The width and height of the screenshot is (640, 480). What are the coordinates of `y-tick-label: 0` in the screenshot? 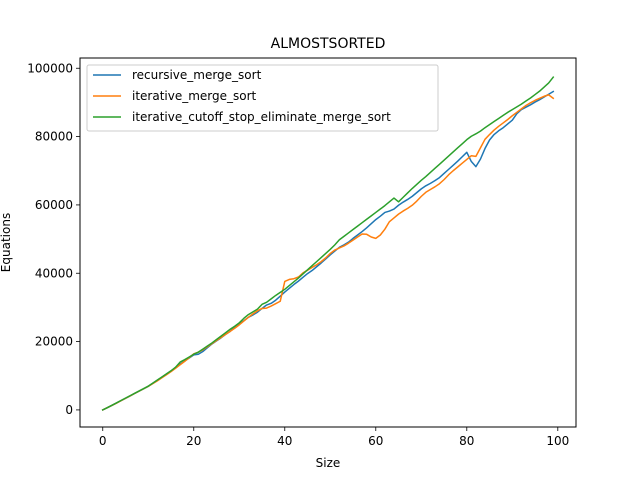 It's located at (69, 410).